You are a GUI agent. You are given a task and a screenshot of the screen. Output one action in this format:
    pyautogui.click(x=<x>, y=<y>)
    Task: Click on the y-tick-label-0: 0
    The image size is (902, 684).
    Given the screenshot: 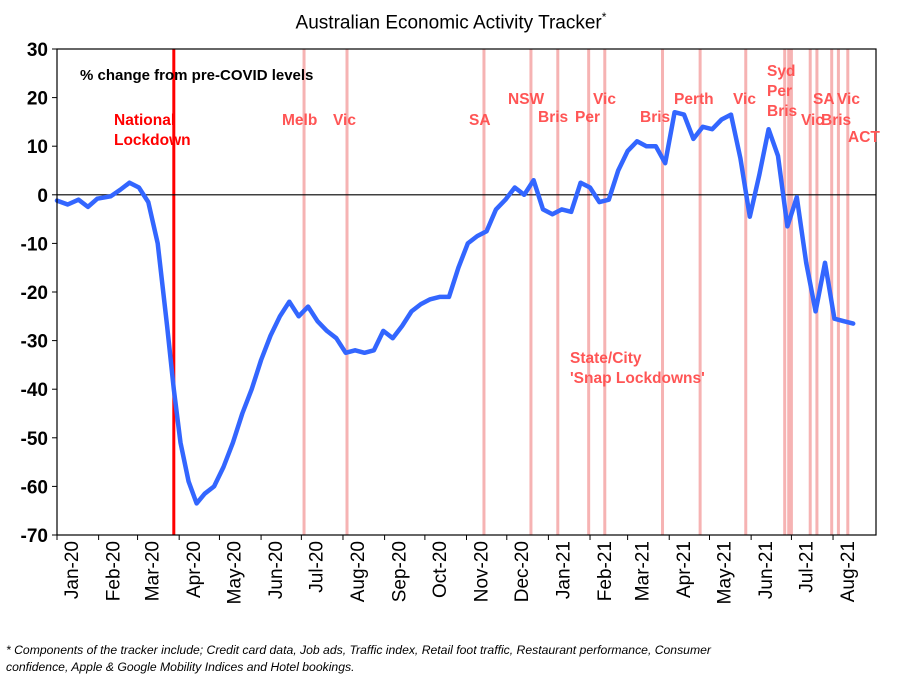 What is the action you would take?
    pyautogui.click(x=42, y=196)
    